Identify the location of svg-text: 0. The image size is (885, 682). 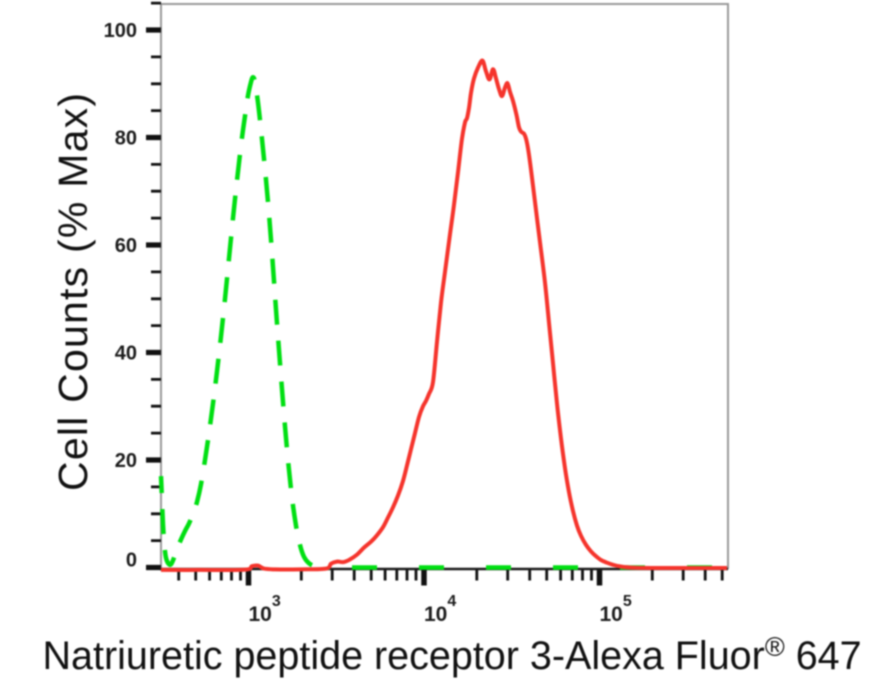
(131, 561).